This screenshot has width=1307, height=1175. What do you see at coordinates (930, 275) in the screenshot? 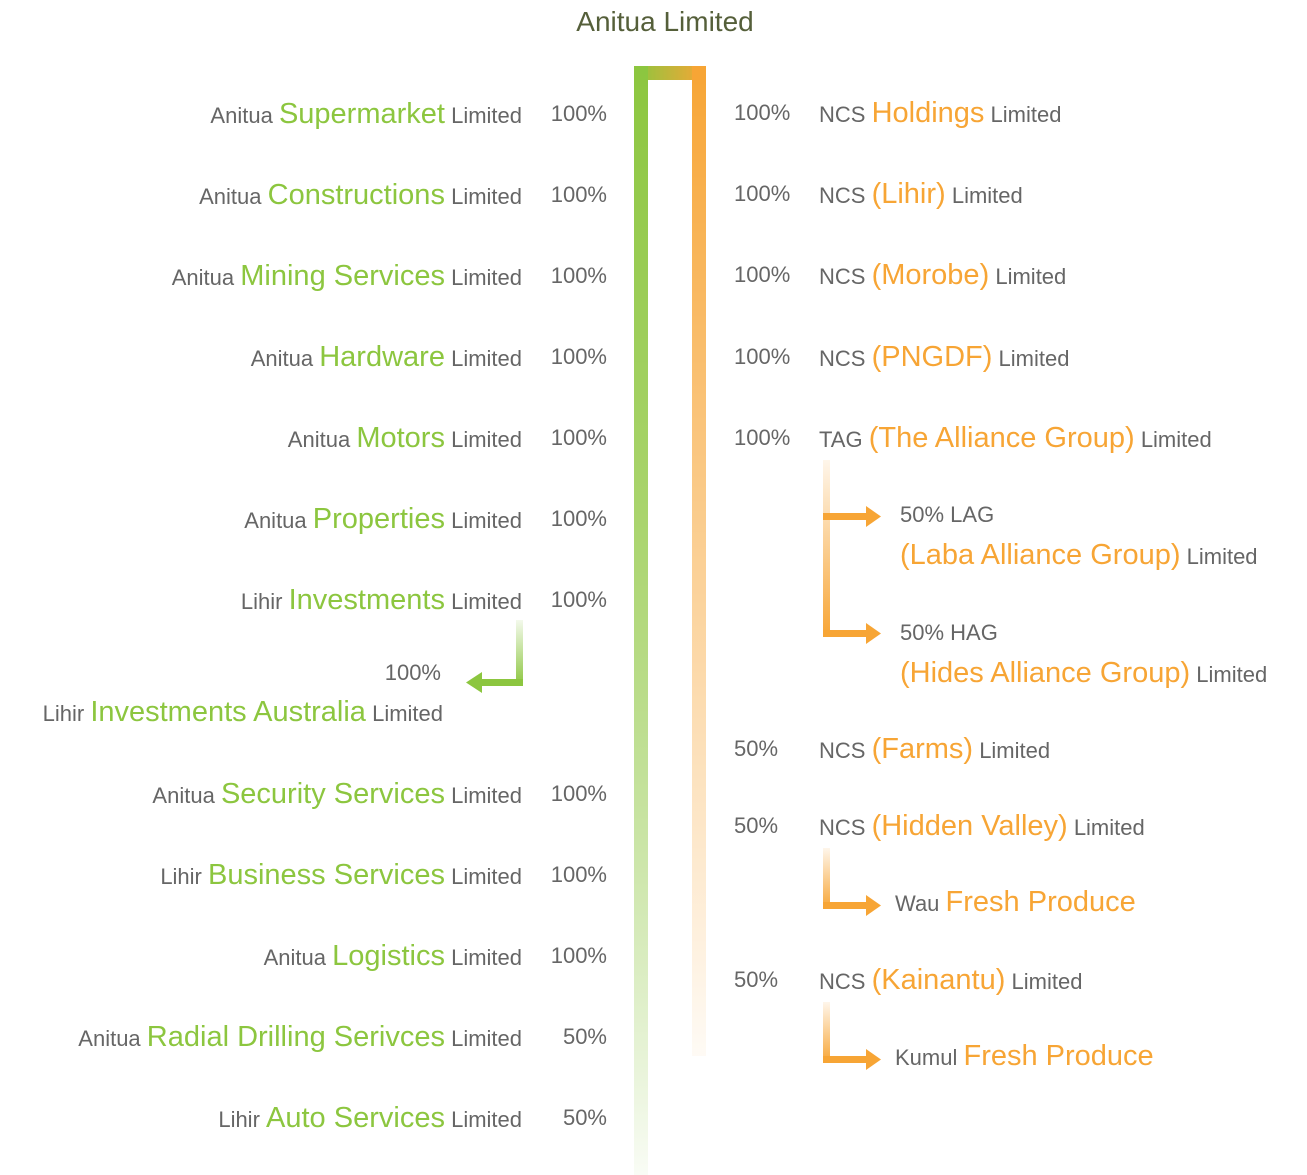
I see `entity-name: (Morobe)` at bounding box center [930, 275].